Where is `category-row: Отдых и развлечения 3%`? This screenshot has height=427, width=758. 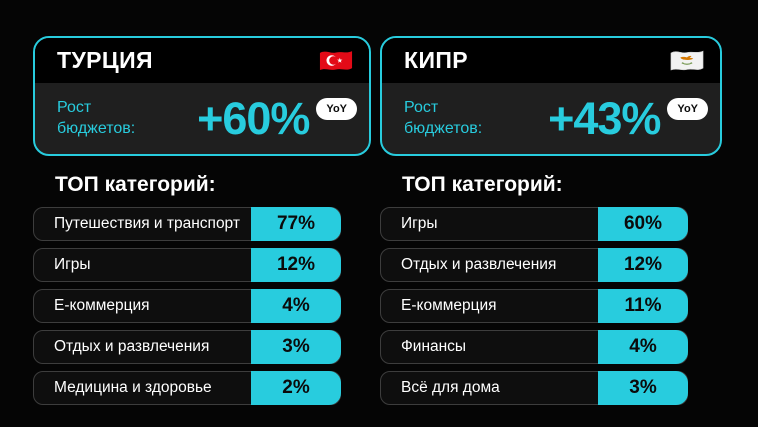
category-row: Отдых и развлечения 3% is located at coordinates (187, 347).